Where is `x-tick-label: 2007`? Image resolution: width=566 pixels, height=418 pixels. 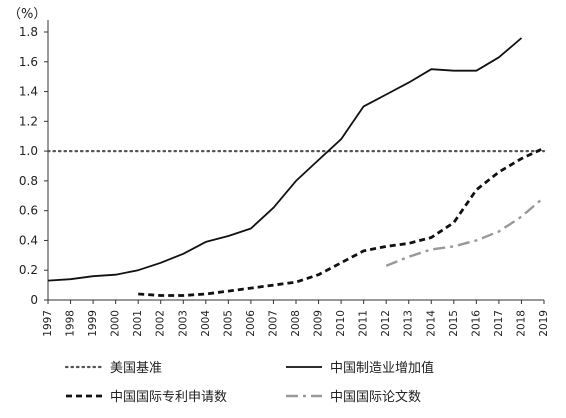
x-tick-label: 2007 is located at coordinates (273, 323).